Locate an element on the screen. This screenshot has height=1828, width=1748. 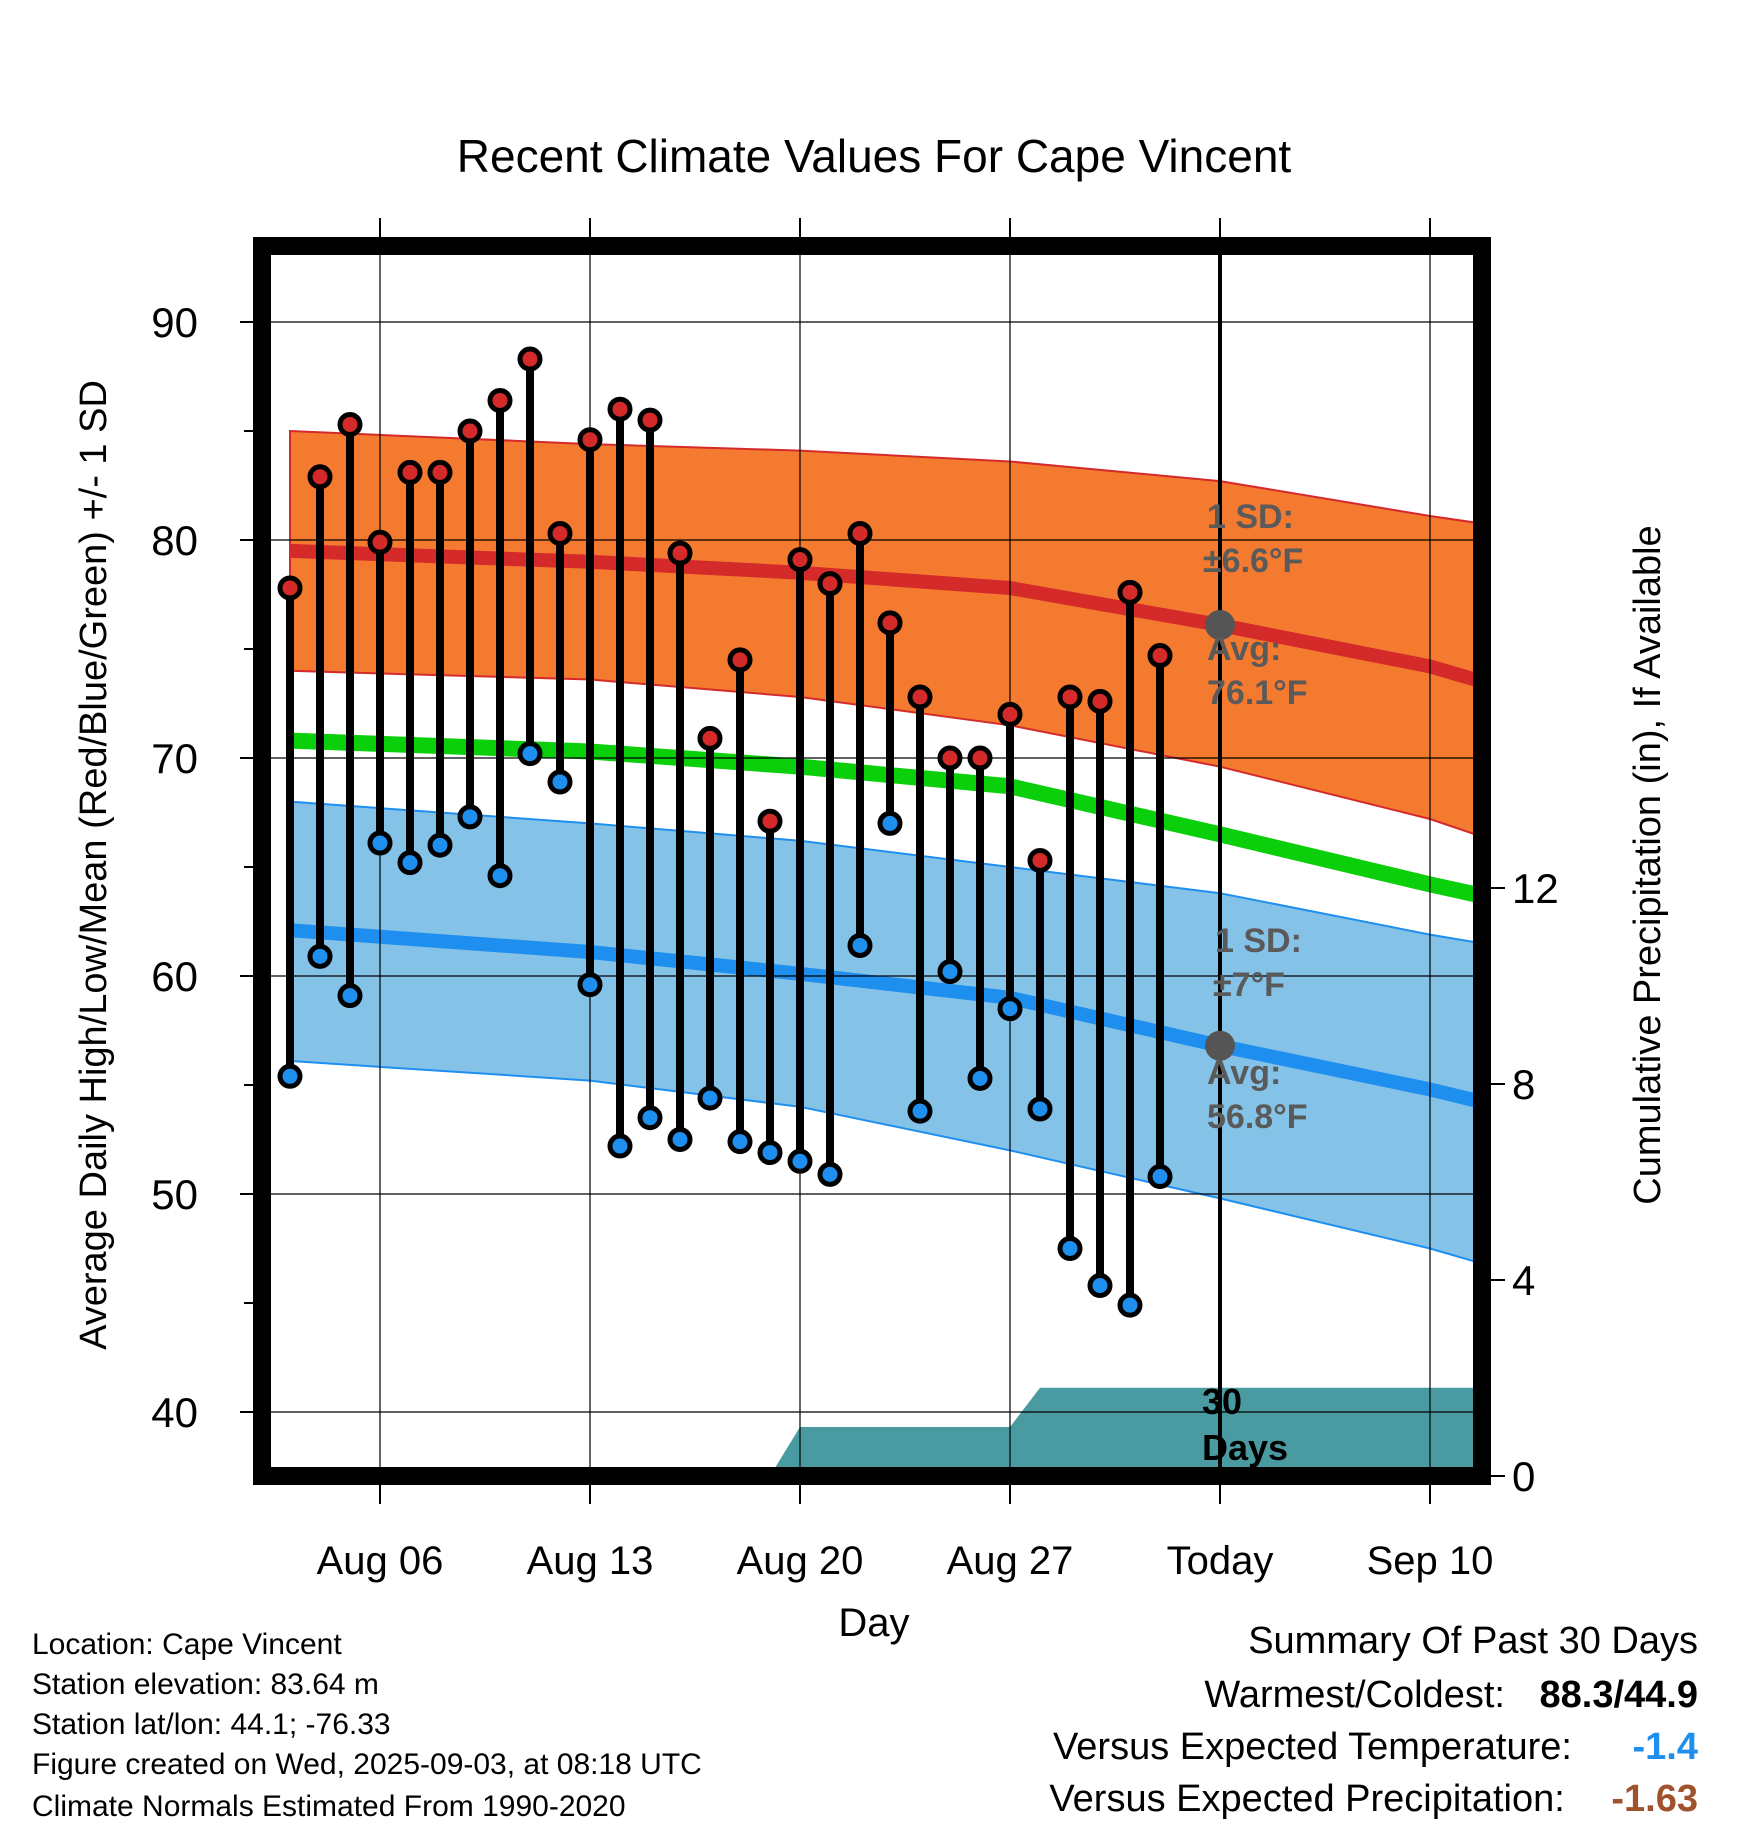
high-avg-annotation-value: 76.1°F is located at coordinates (1257, 693).